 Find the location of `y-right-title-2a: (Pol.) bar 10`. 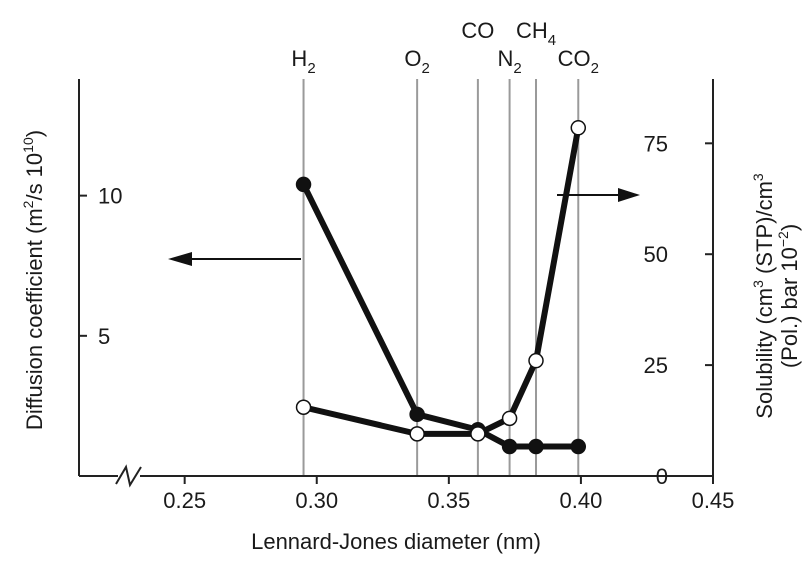

y-right-title-2a: (Pol.) bar 10 is located at coordinates (789, 307).